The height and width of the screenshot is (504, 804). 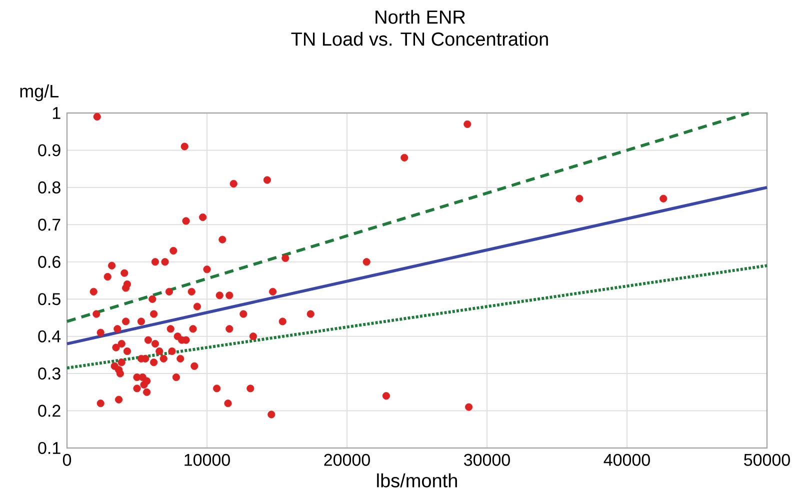 I want to click on y-tick-label: 0.4, so click(x=49, y=336).